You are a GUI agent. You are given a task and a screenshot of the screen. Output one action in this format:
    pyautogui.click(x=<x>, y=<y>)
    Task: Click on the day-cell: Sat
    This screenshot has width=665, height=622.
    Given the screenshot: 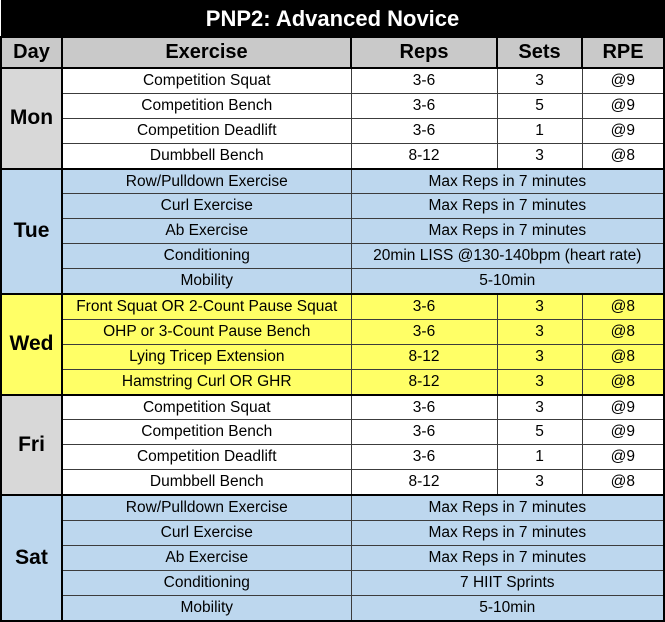 What is the action you would take?
    pyautogui.click(x=31, y=558)
    